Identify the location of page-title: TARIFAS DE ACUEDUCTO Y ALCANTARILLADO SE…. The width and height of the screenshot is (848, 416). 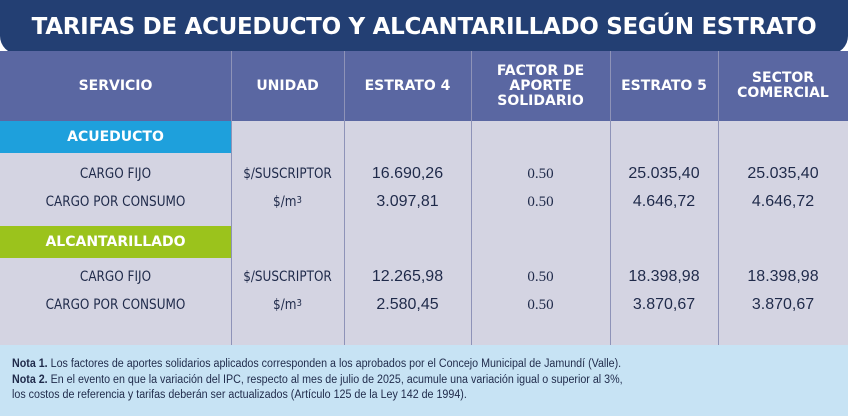
(424, 27).